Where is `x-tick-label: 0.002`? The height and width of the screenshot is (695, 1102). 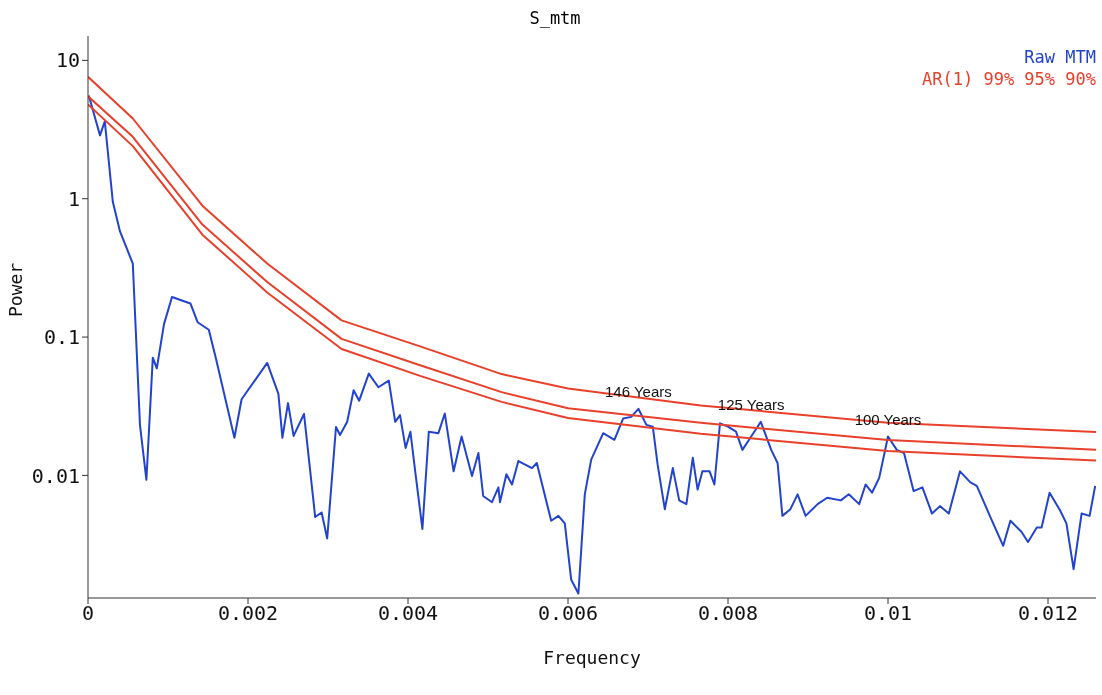 x-tick-label: 0.002 is located at coordinates (248, 613).